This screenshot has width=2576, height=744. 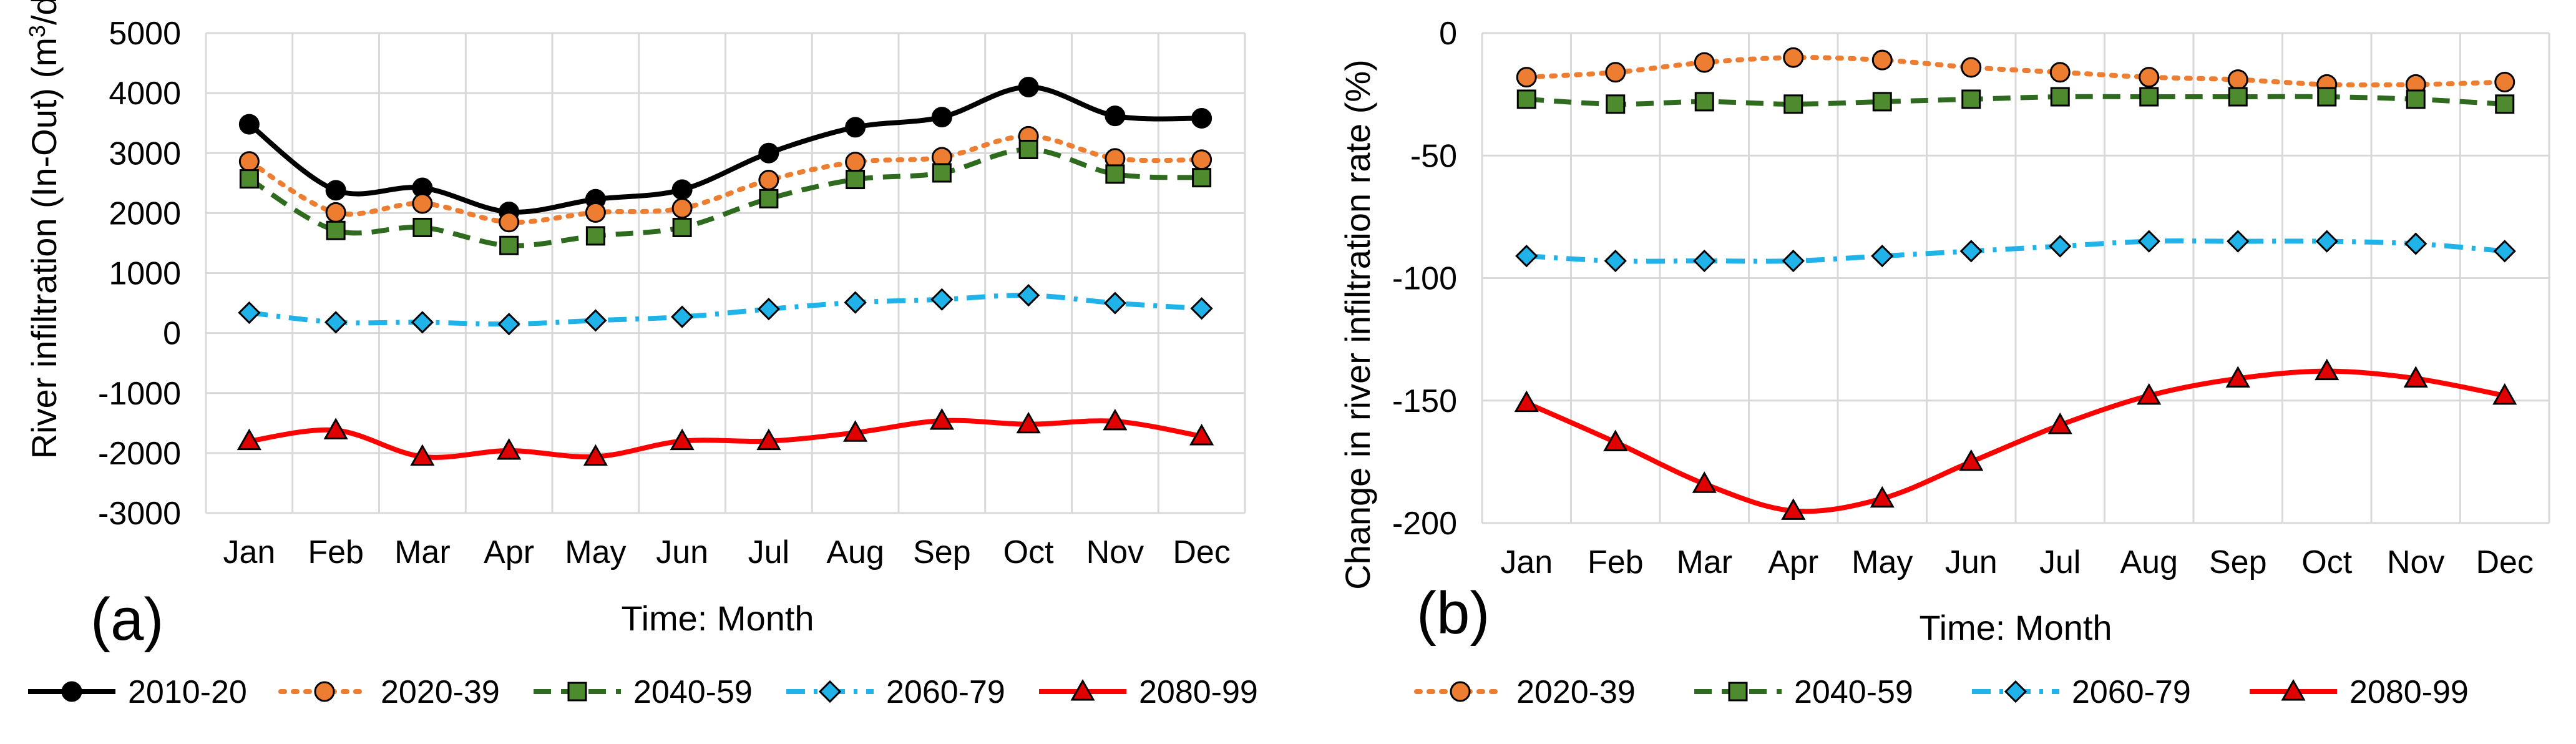 What do you see at coordinates (1453, 613) in the screenshot?
I see `panel-b-letter: (b)` at bounding box center [1453, 613].